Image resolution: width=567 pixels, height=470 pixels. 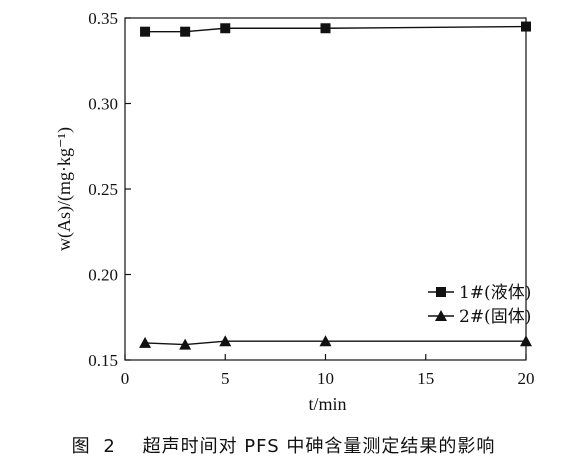 I want to click on legend-item-1: 1#(液体), so click(x=479, y=293).